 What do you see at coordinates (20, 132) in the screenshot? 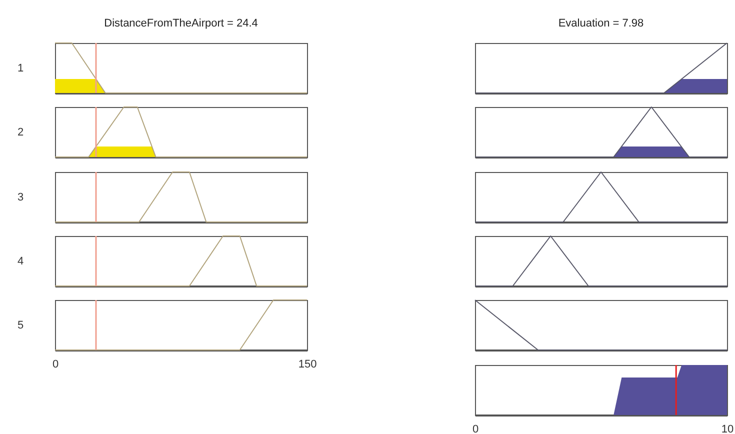
I see `y-axis-title: 2` at bounding box center [20, 132].